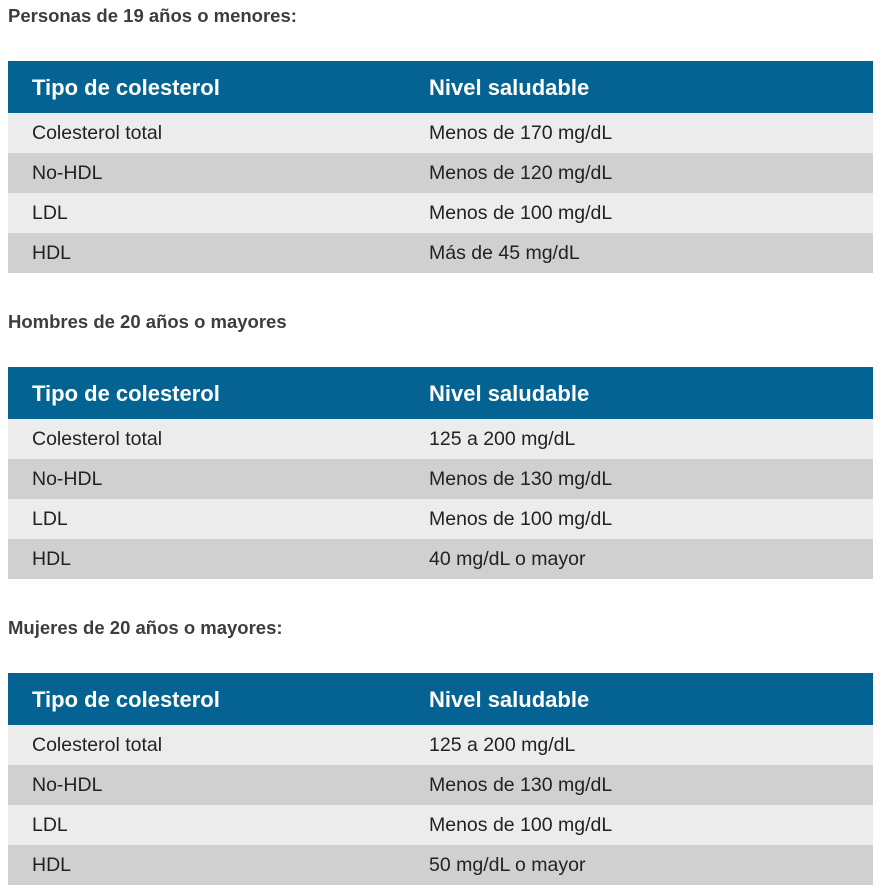 The height and width of the screenshot is (892, 886). Describe the element at coordinates (639, 173) in the screenshot. I see `healthy-level-cell: Menos de 120 mg/dL` at that location.